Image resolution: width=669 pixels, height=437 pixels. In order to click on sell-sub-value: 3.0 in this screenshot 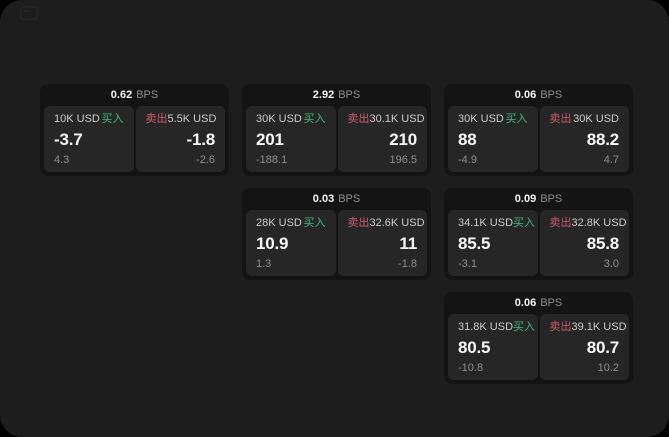, I will do `click(611, 264)`.